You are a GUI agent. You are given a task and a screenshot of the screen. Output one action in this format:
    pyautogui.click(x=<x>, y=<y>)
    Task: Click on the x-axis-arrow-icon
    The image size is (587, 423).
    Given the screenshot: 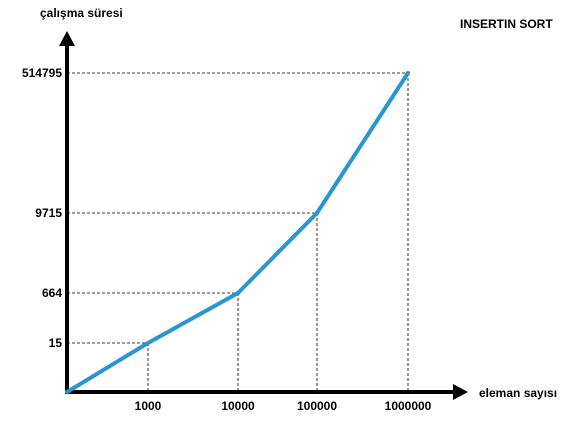 What is the action you would take?
    pyautogui.click(x=460, y=392)
    